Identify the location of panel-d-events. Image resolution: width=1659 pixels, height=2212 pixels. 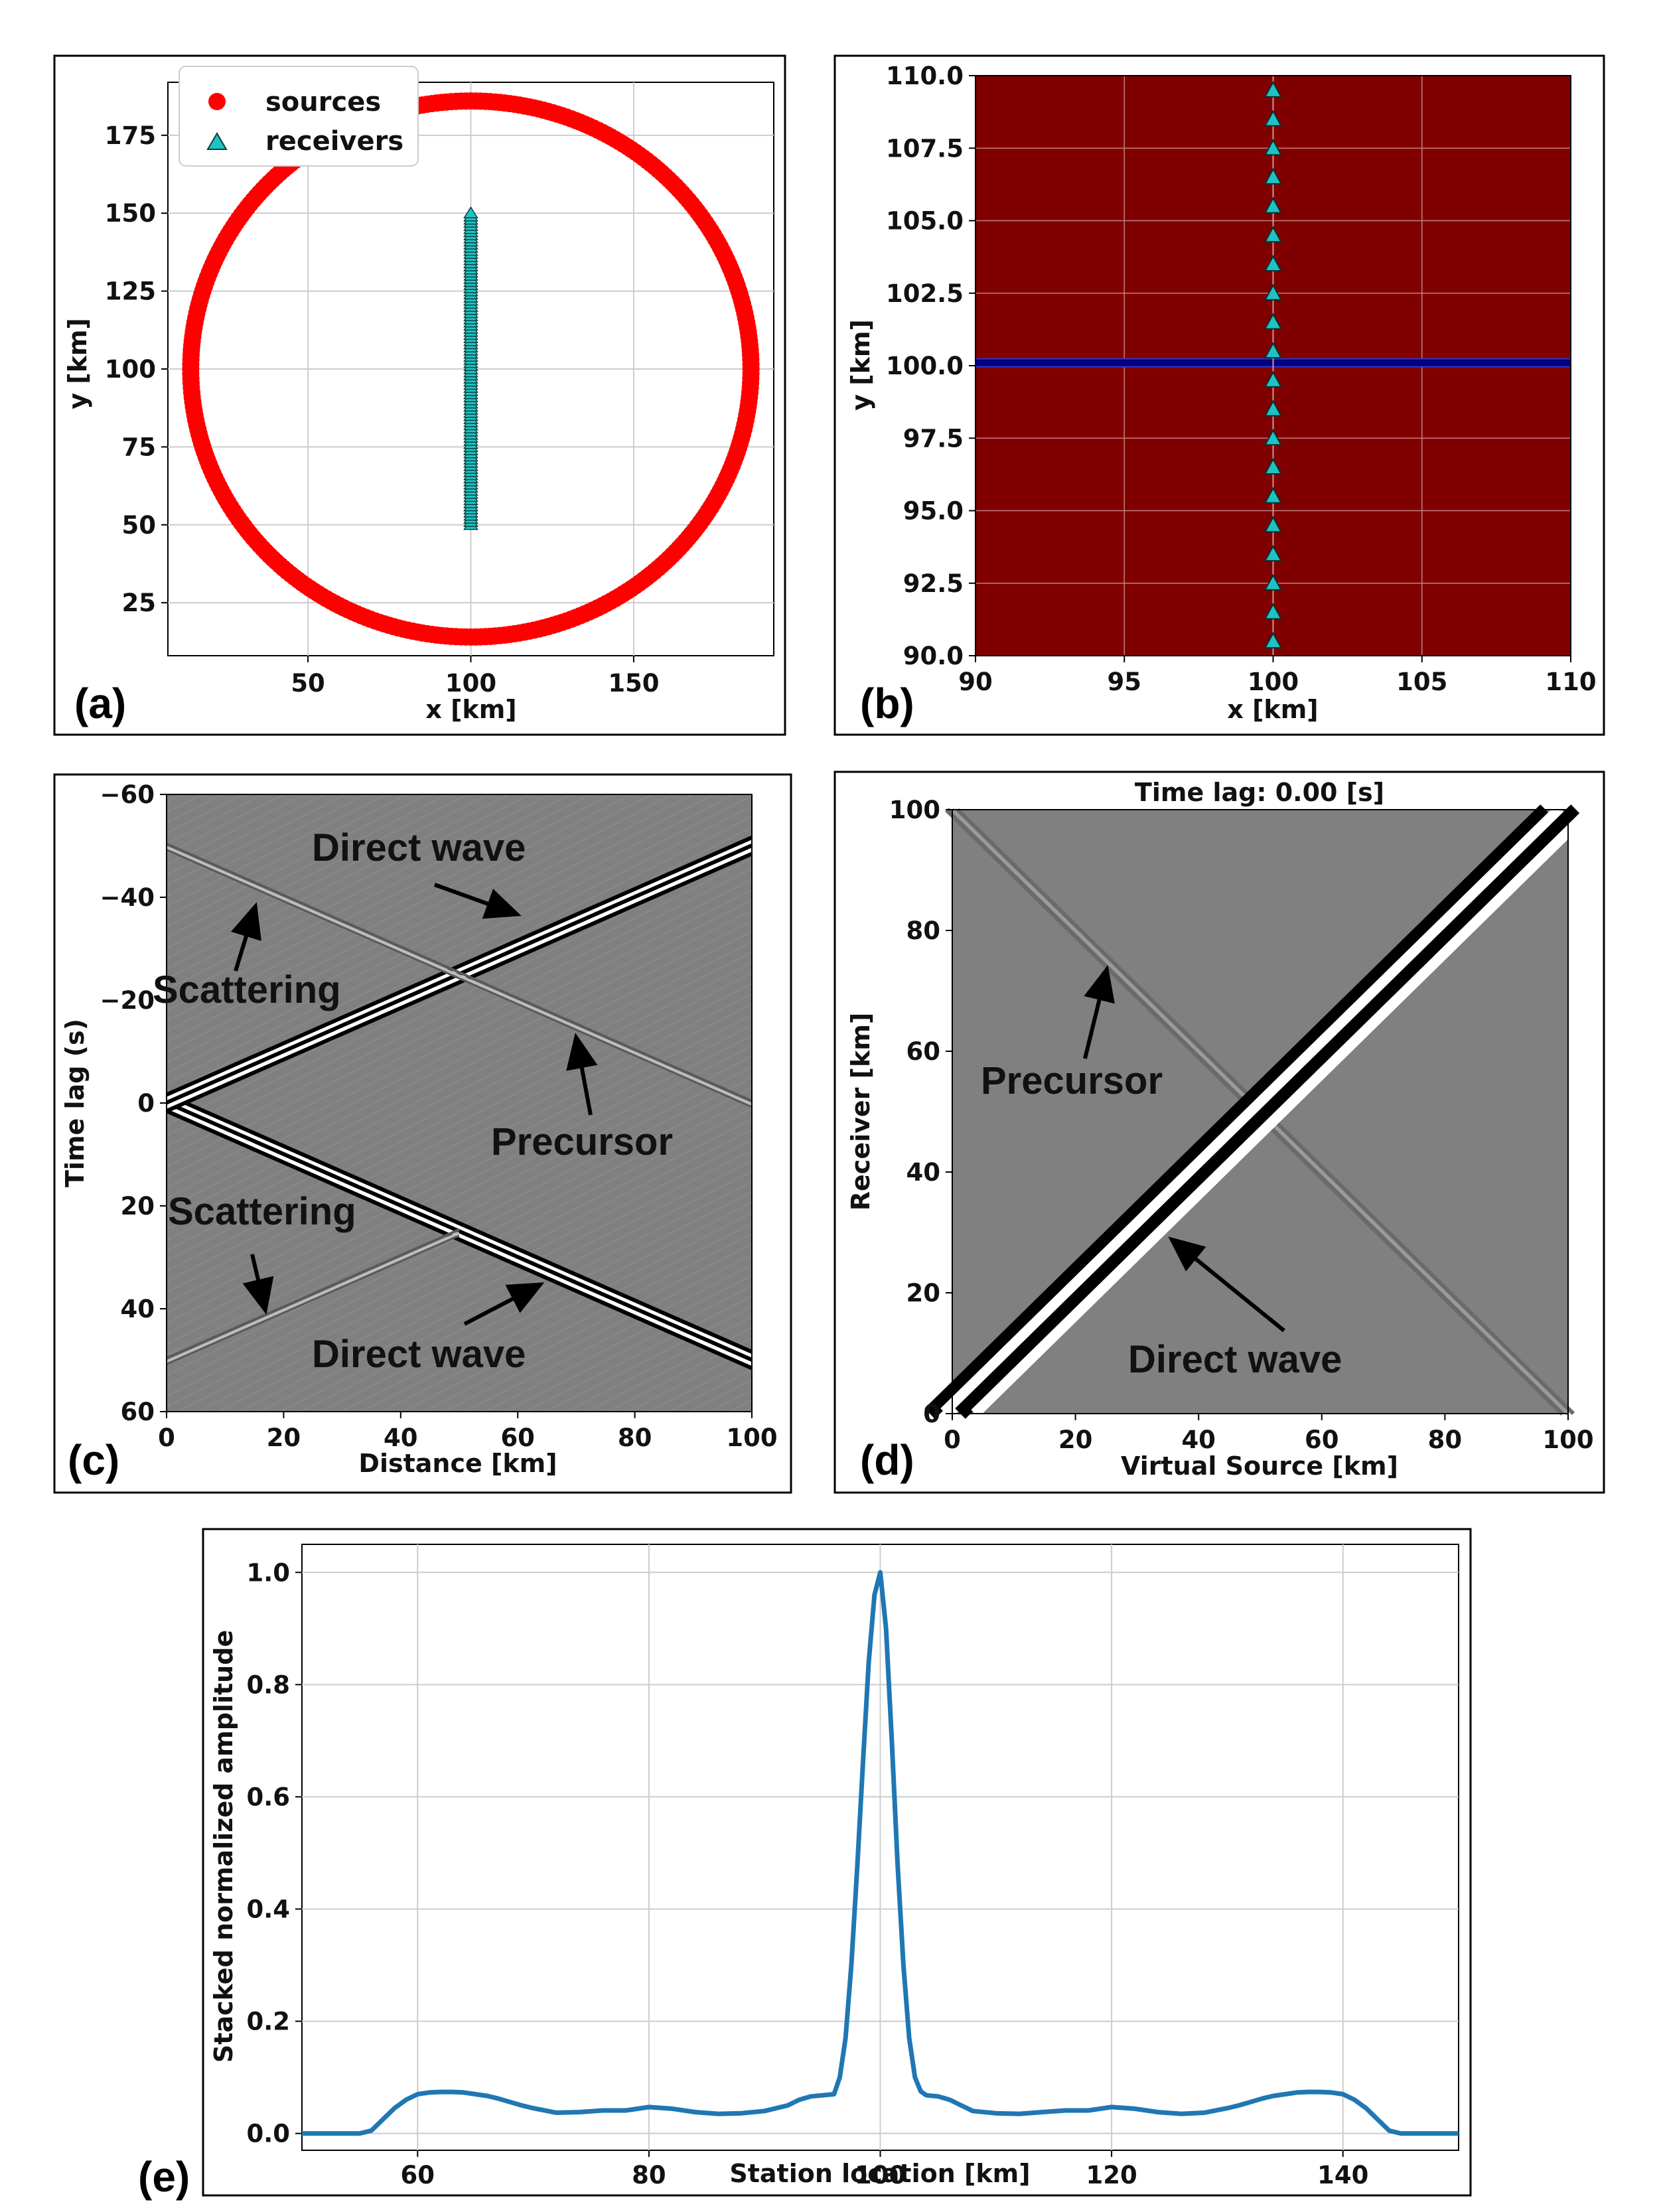
(1259, 1112).